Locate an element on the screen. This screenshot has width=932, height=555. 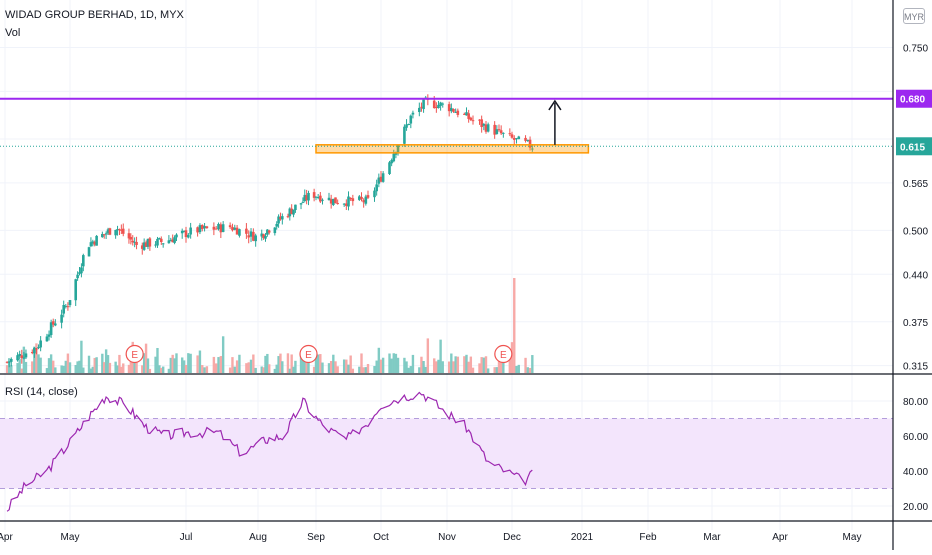
time-tick-label: Oct is located at coordinates (381, 537).